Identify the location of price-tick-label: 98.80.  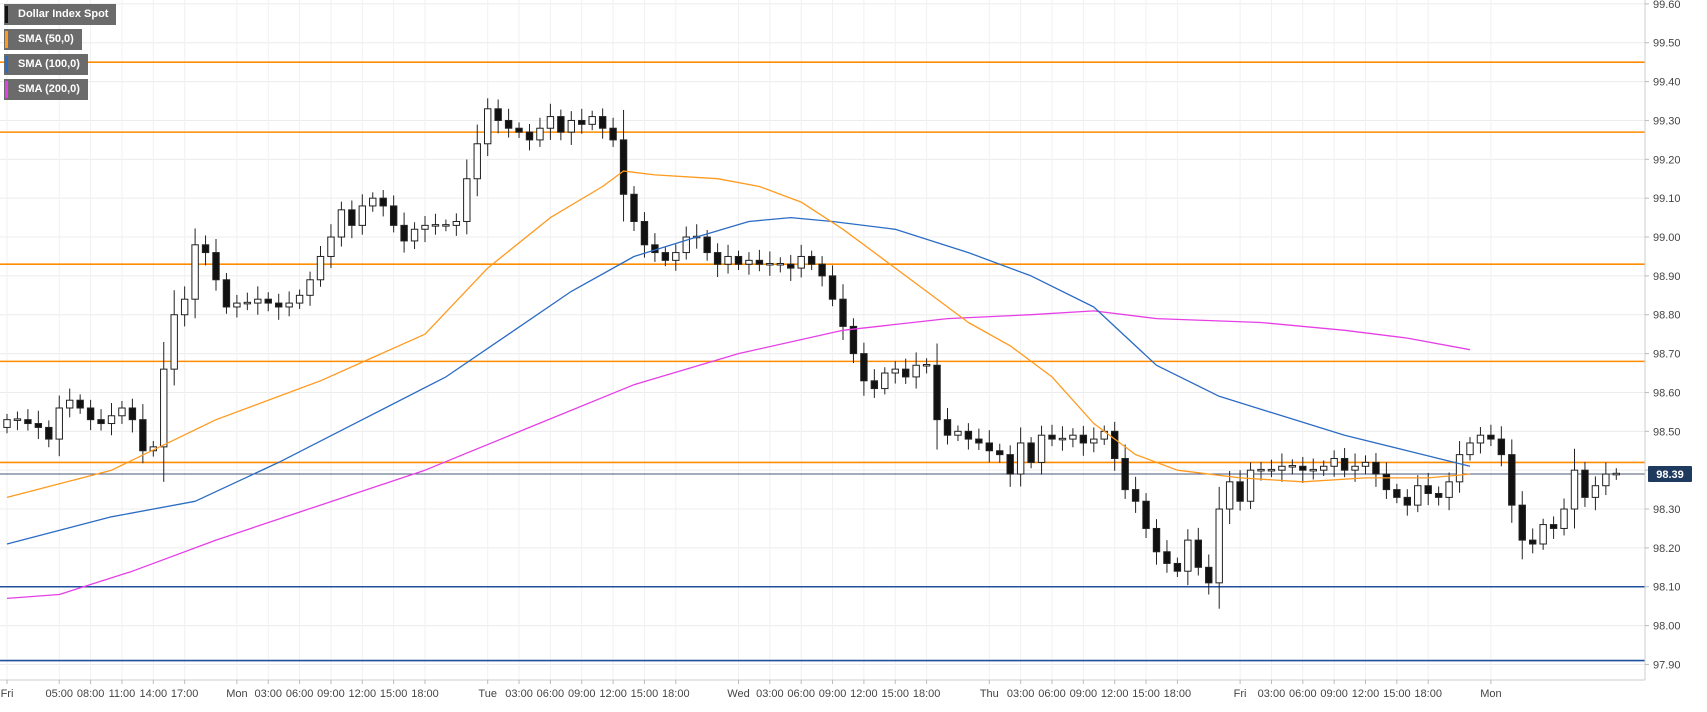
(1667, 316).